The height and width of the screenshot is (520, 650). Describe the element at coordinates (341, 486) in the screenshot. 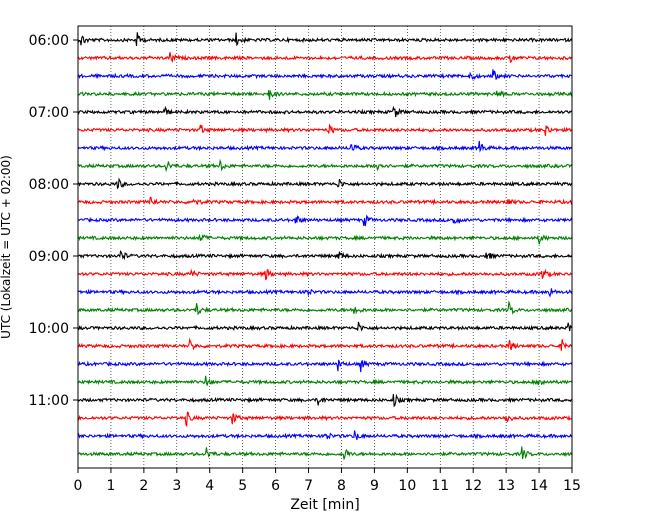

I see `x-tick-label: 8` at that location.